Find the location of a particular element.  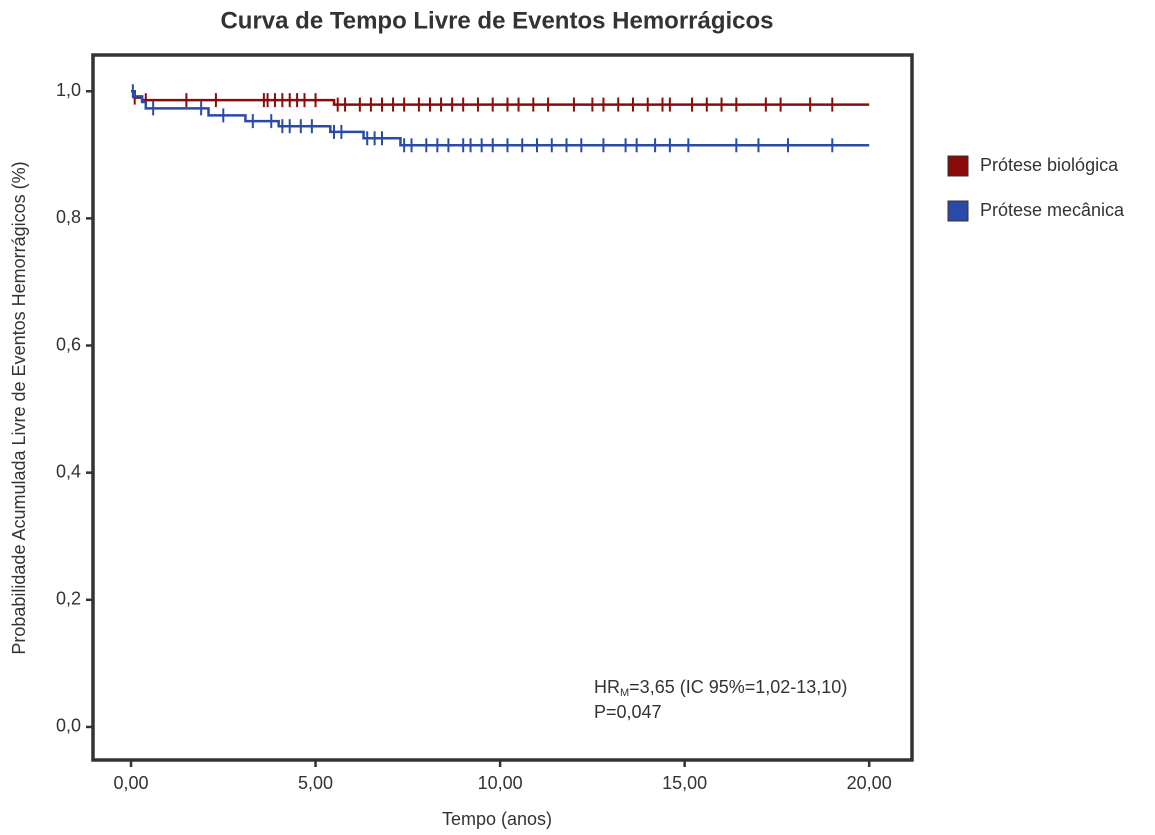

y-tick-label: 0,2 is located at coordinates (68, 599).